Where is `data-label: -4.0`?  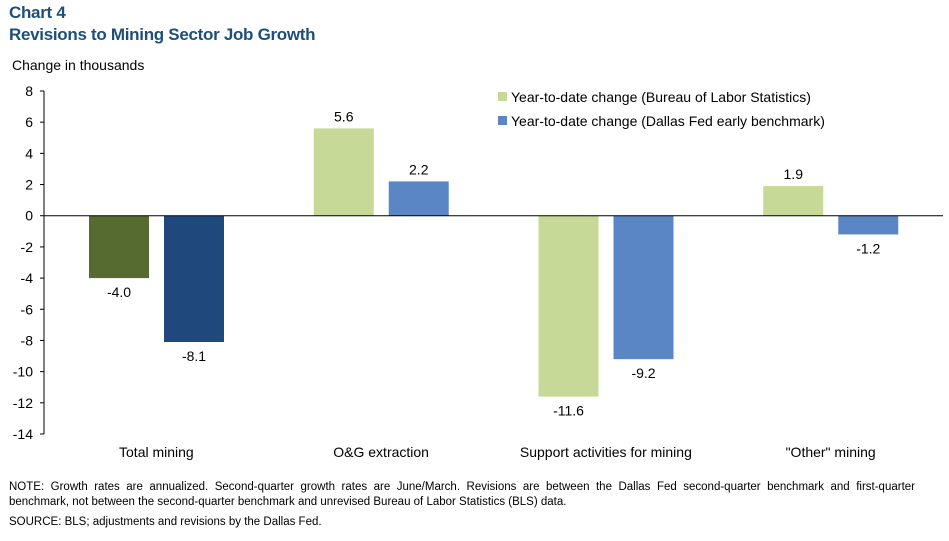 data-label: -4.0 is located at coordinates (119, 292).